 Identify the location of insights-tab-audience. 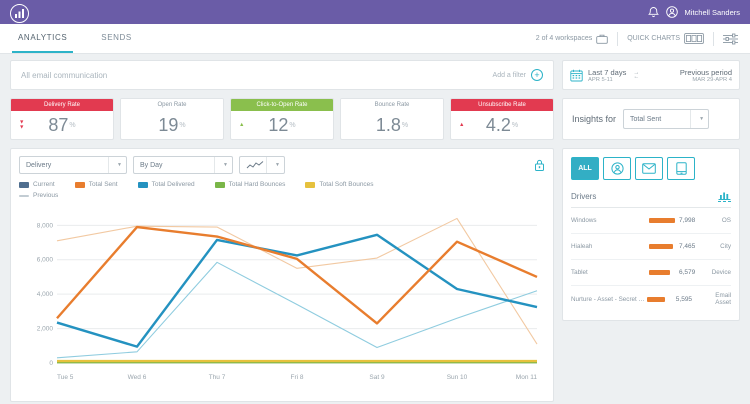
(617, 168).